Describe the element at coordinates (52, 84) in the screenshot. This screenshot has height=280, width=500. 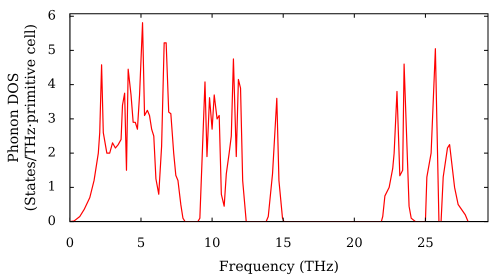
I see `y-tick-label: 4` at that location.